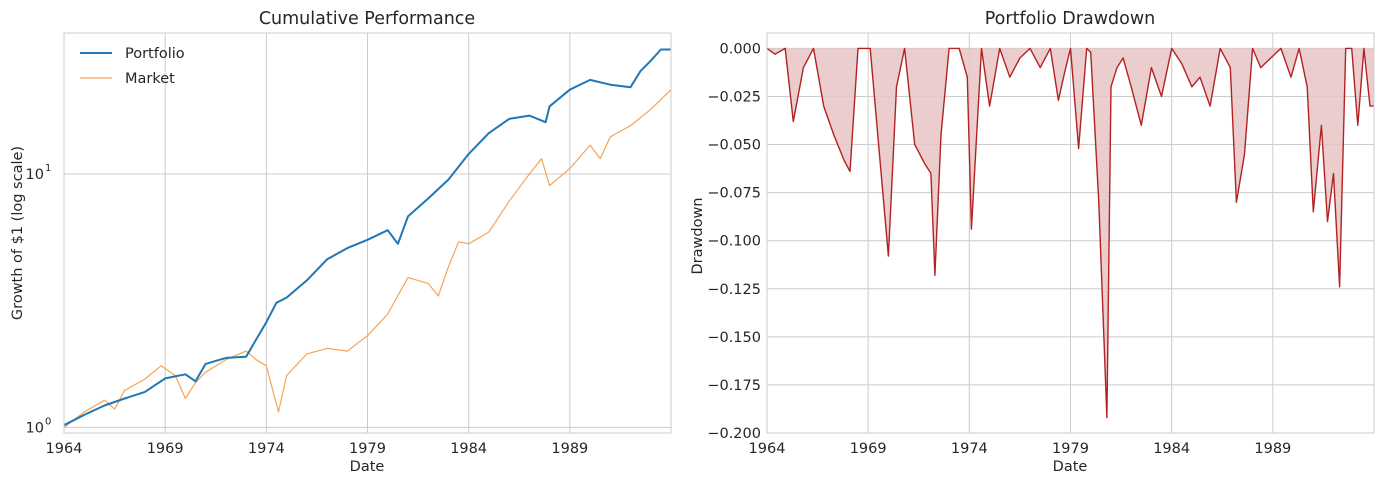 This screenshot has height=484, width=1384. I want to click on performance-legend: Portfolio Market, so click(132, 66).